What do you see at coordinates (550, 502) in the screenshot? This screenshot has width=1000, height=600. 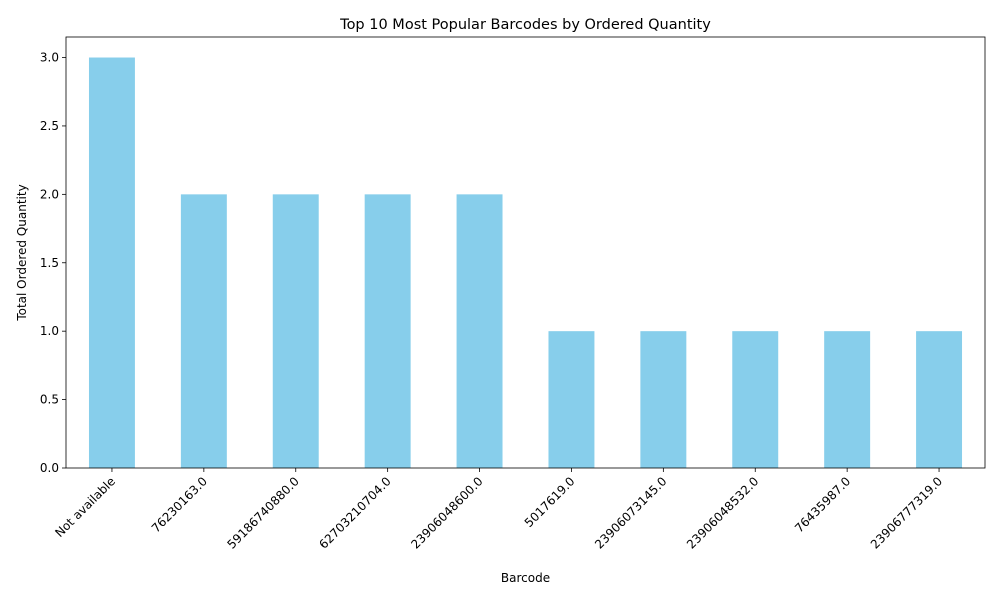 I see `x-tick-label: 5017619.0` at bounding box center [550, 502].